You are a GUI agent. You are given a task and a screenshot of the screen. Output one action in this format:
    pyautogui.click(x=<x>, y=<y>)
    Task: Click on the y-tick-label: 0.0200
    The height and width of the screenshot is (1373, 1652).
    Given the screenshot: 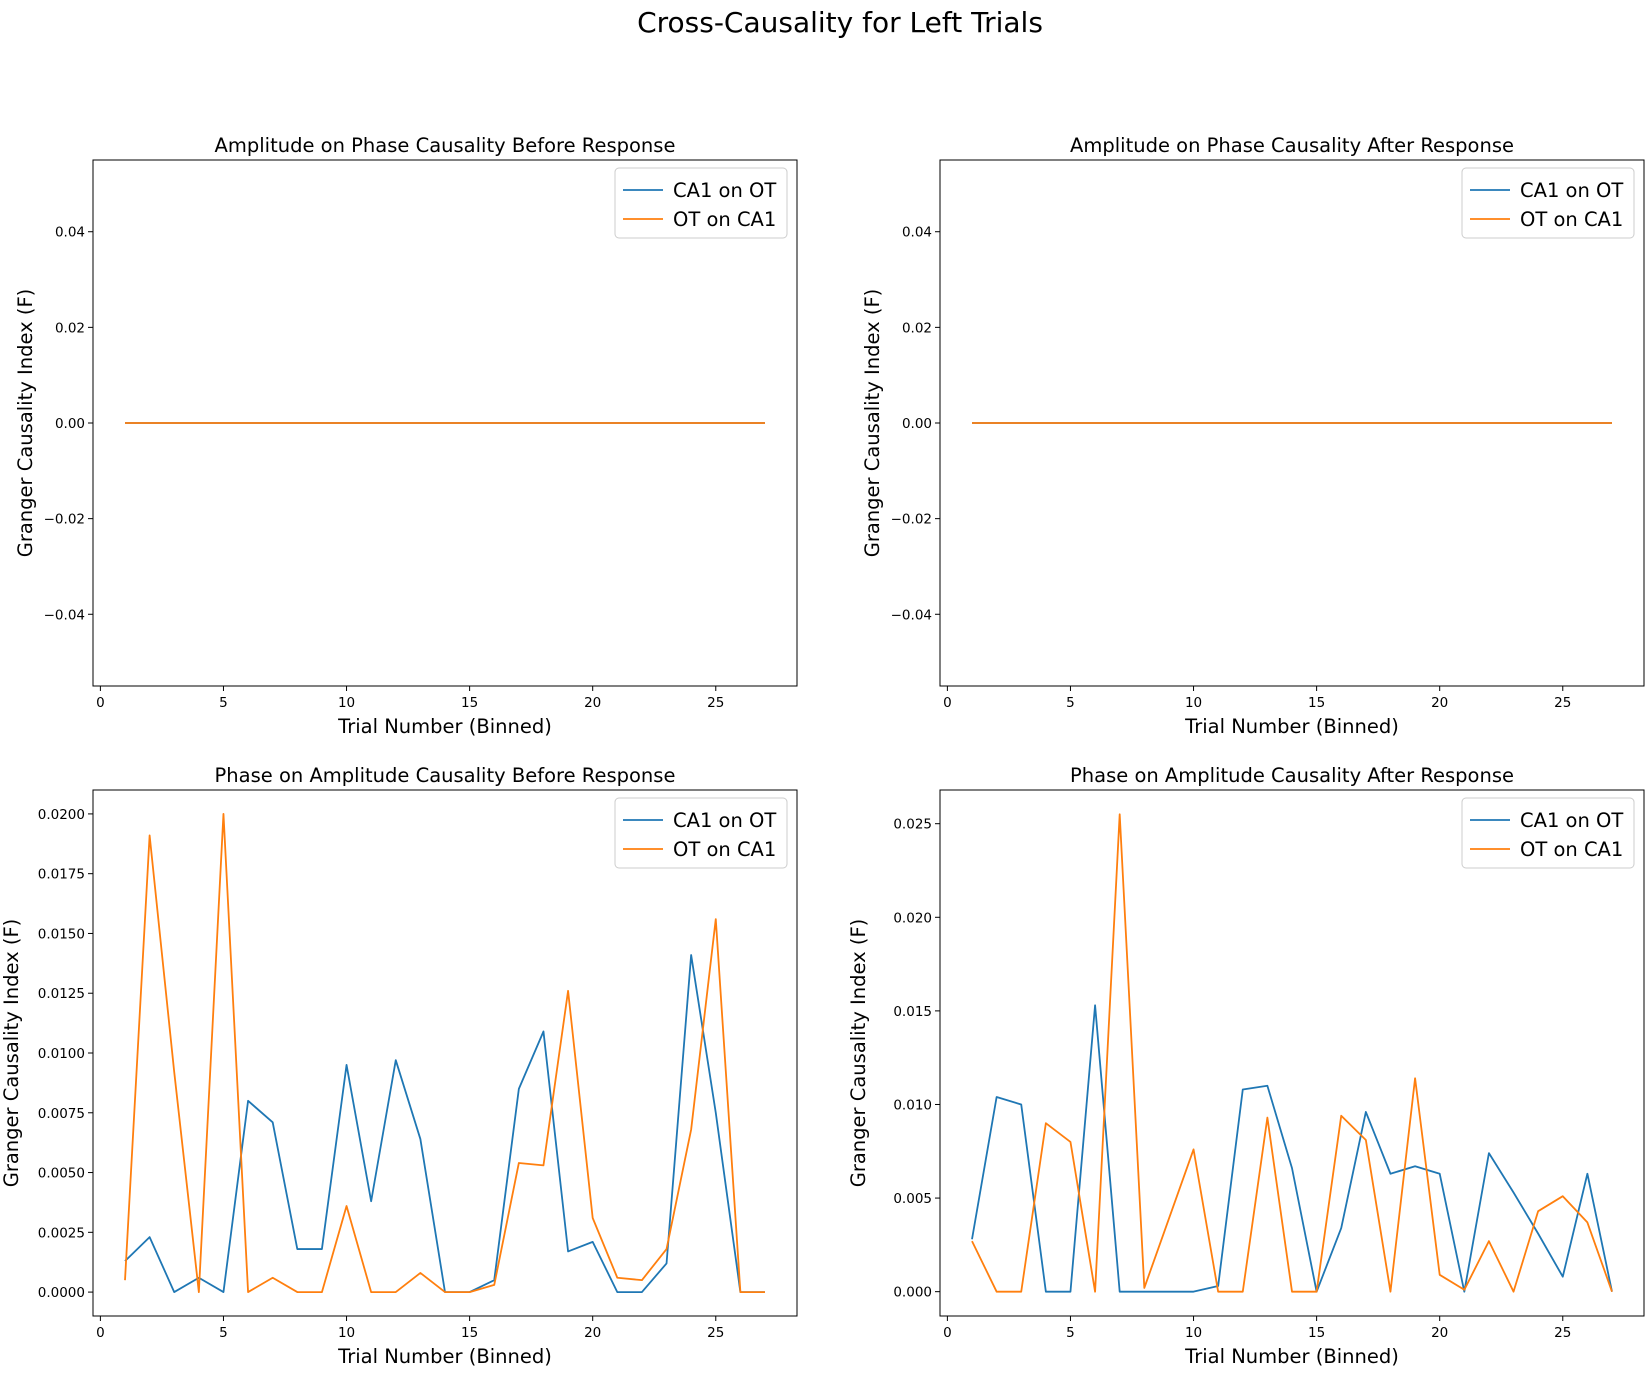 What is the action you would take?
    pyautogui.click(x=61, y=815)
    